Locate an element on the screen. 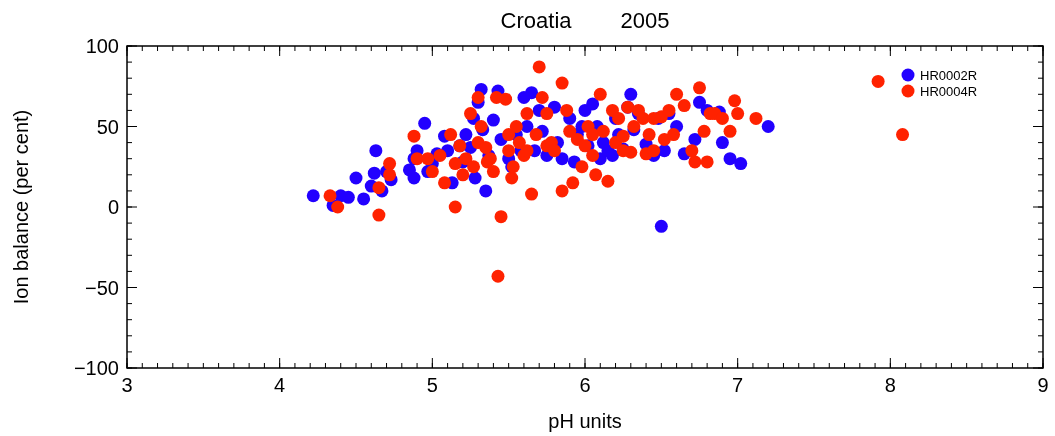  y-tick-label: −50 is located at coordinates (102, 287).